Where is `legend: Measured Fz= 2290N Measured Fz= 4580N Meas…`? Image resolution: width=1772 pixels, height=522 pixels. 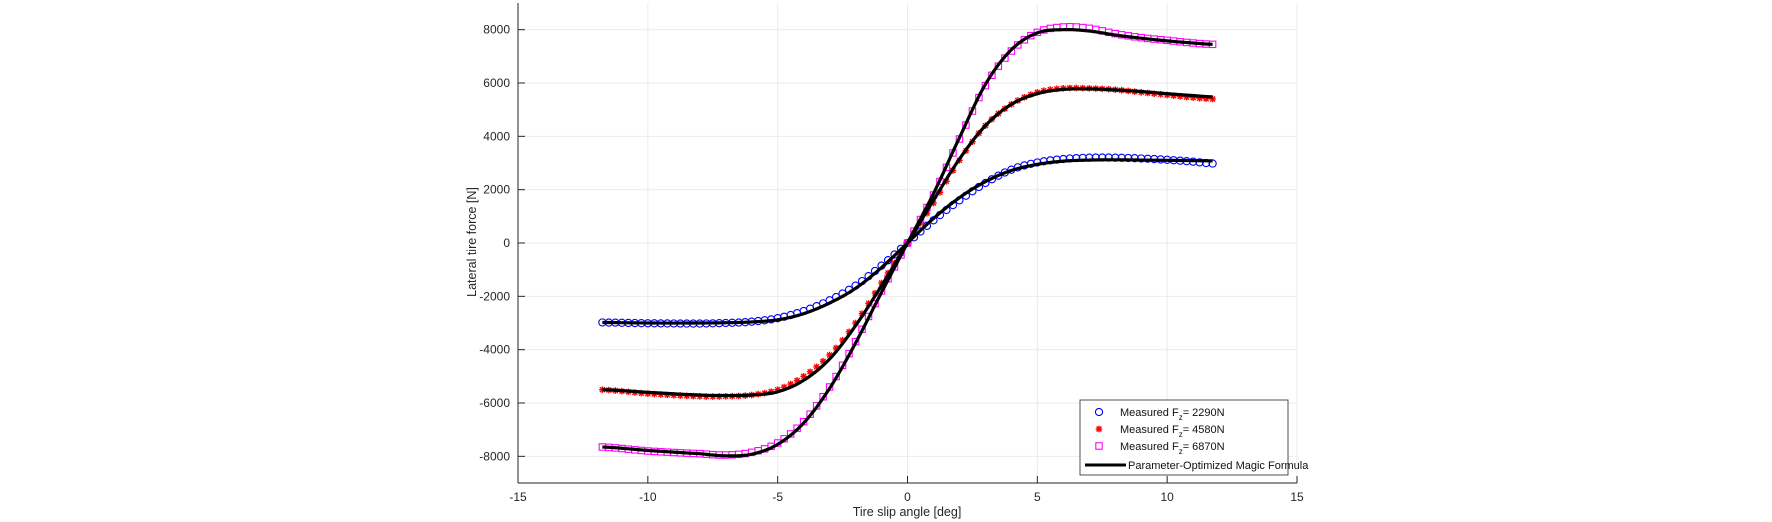
legend: Measured Fz= 2290N Measured Fz= 4580N Meas… is located at coordinates (1194, 437).